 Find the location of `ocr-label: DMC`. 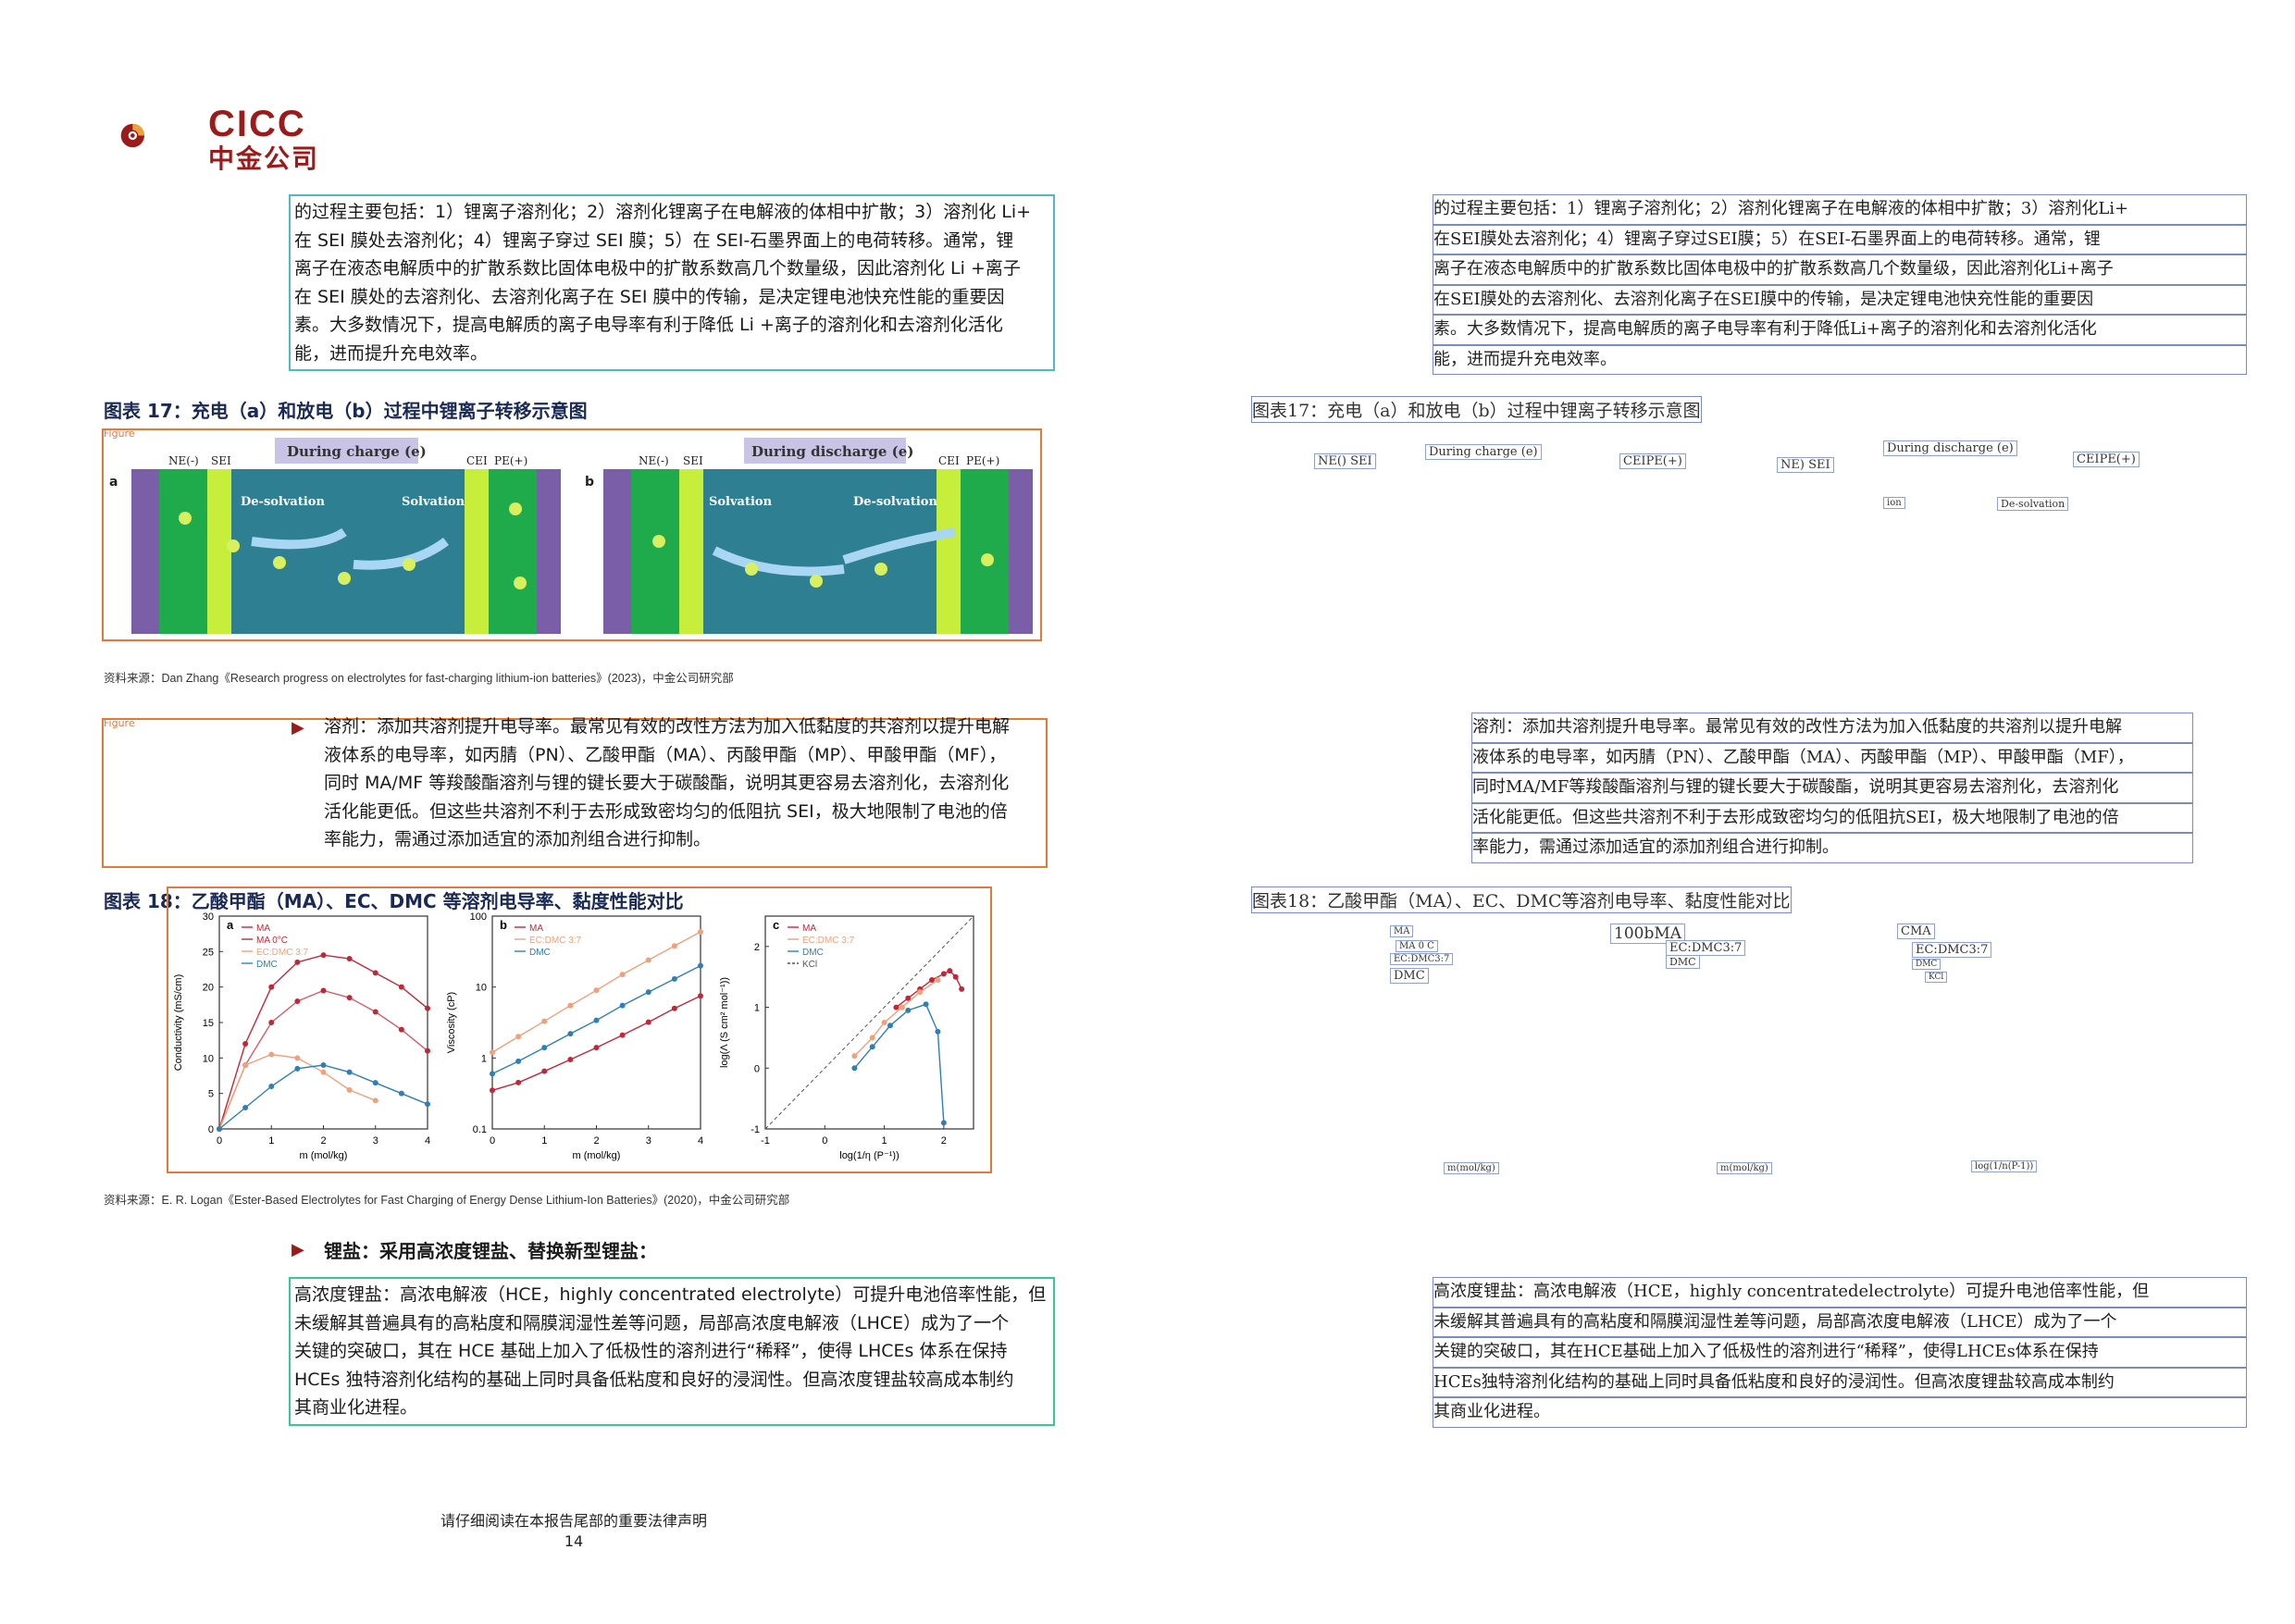

ocr-label: DMC is located at coordinates (1926, 964).